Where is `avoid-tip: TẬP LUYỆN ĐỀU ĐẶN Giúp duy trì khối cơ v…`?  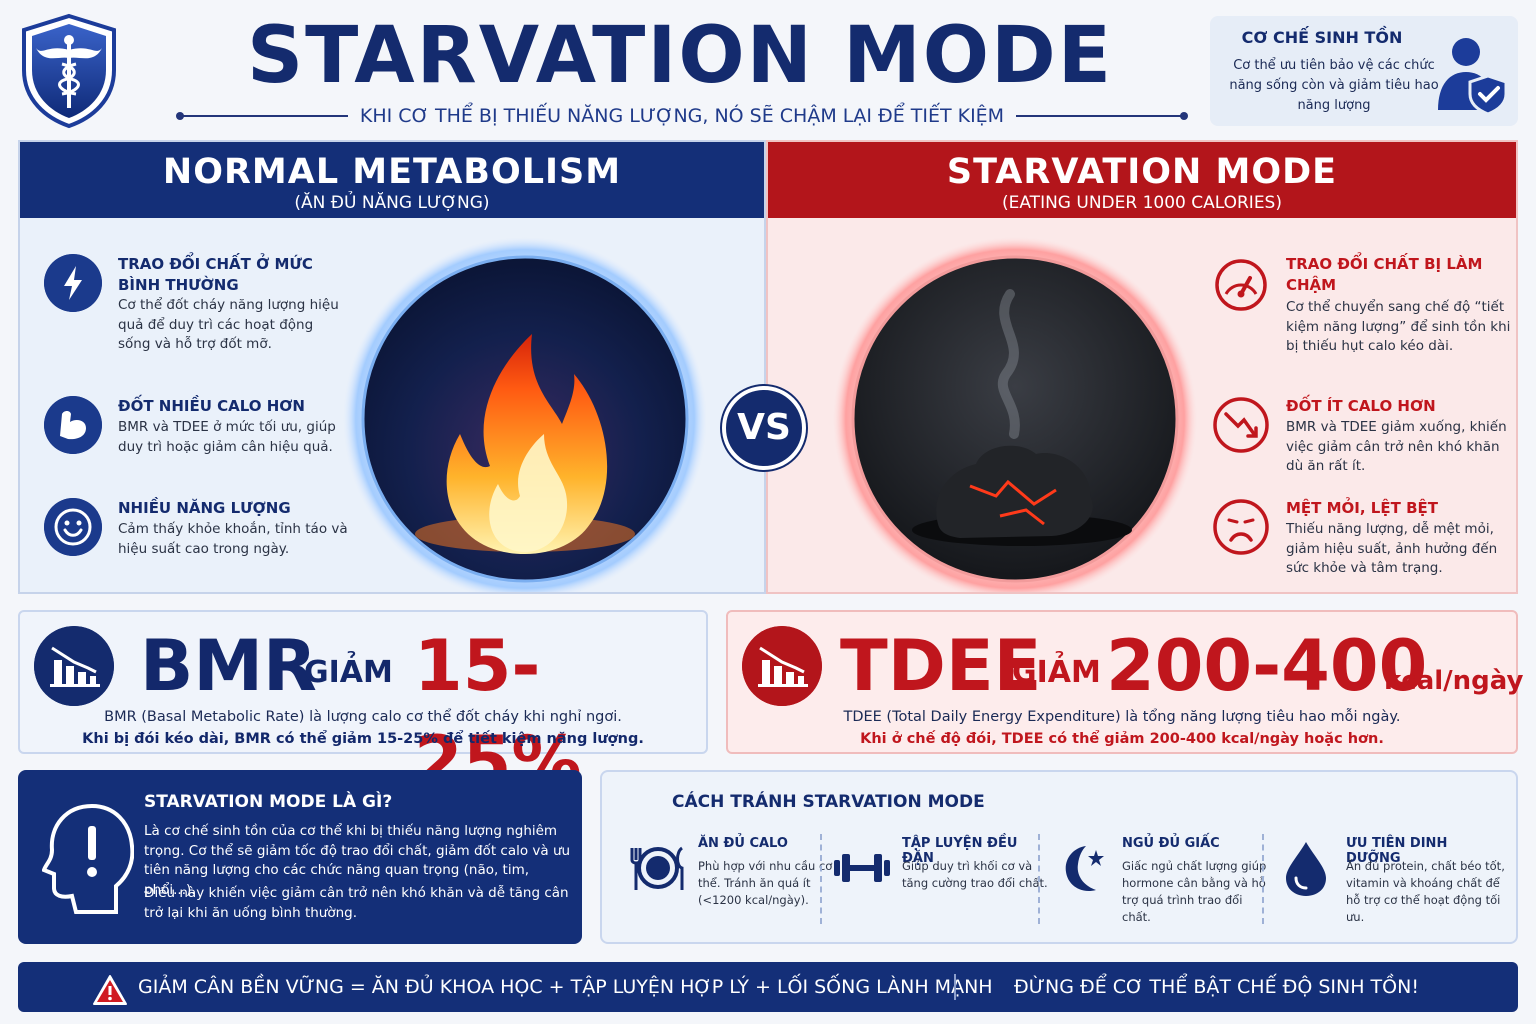 avoid-tip: TẬP LUYỆN ĐỀU ĐẶN Giúp duy trì khối cơ v… is located at coordinates (940, 881).